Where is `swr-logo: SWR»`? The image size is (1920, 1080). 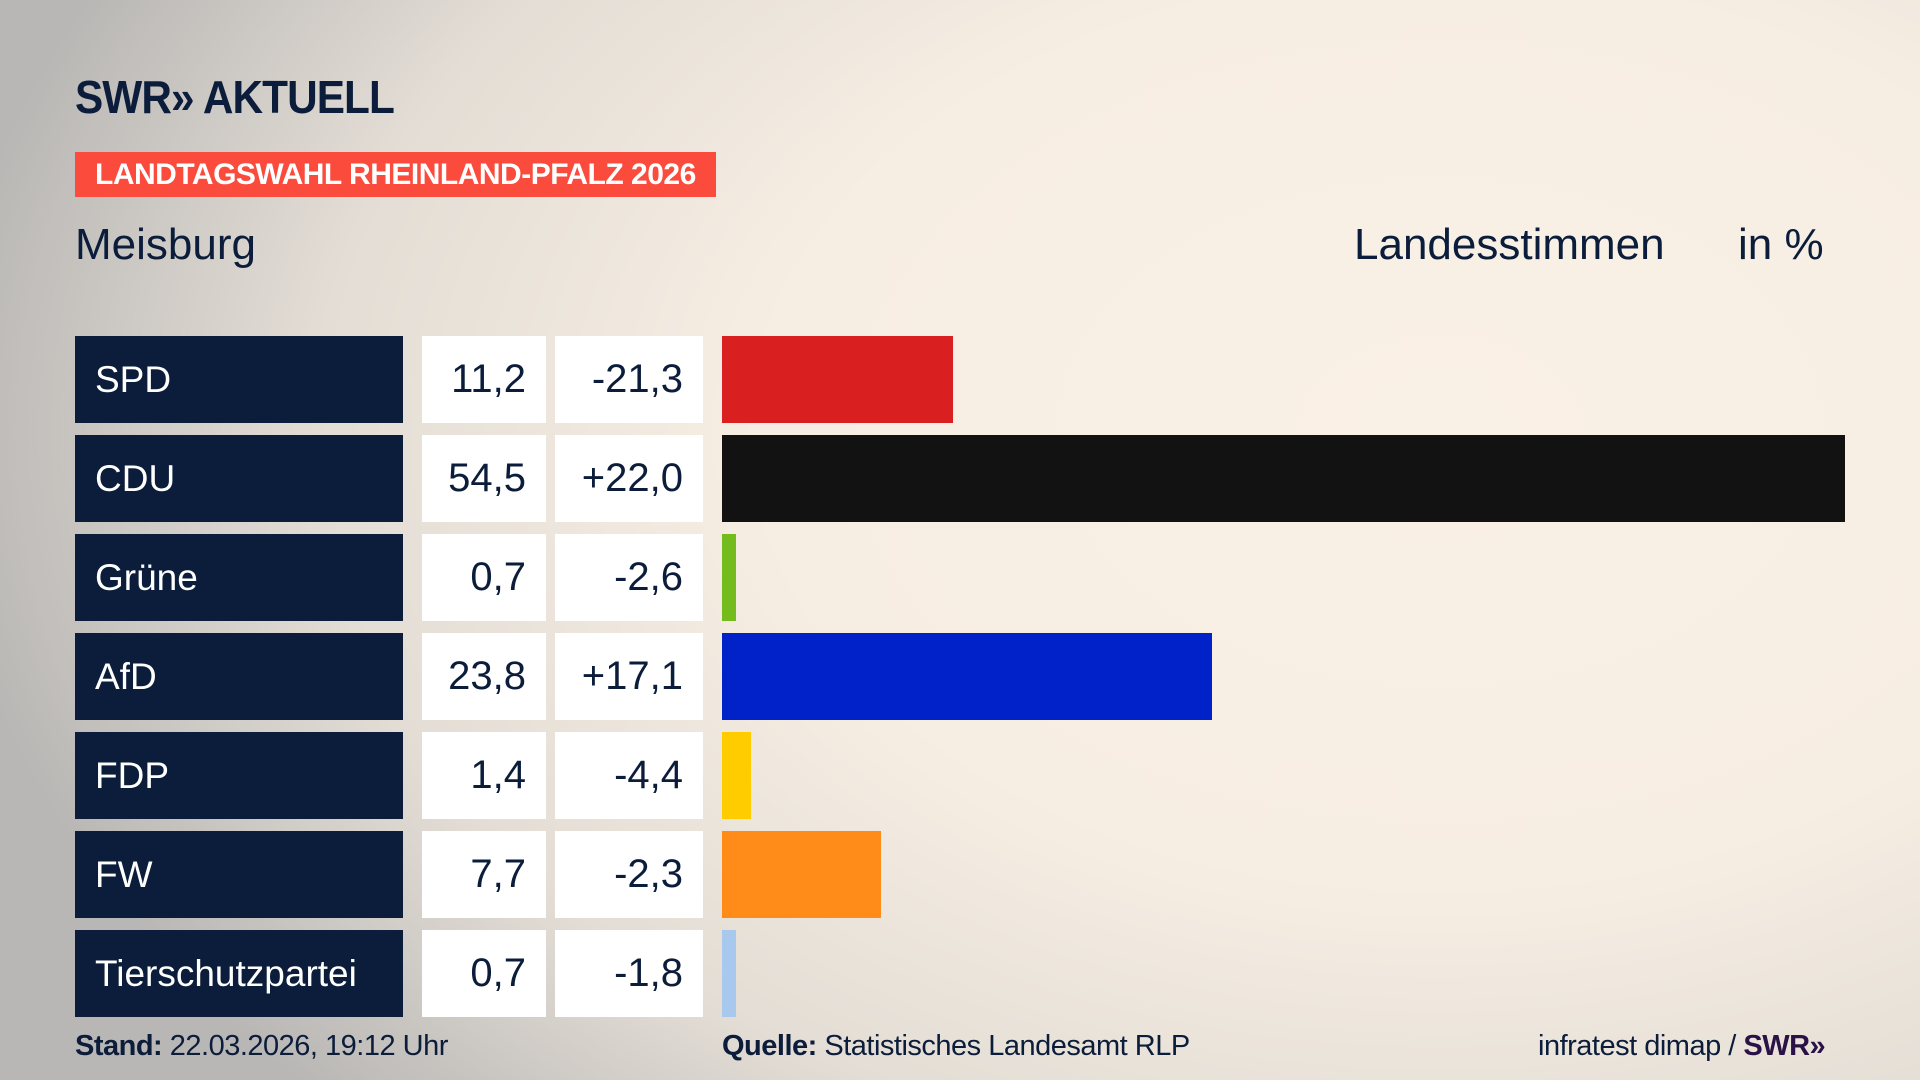
swr-logo: SWR» is located at coordinates (1784, 1046).